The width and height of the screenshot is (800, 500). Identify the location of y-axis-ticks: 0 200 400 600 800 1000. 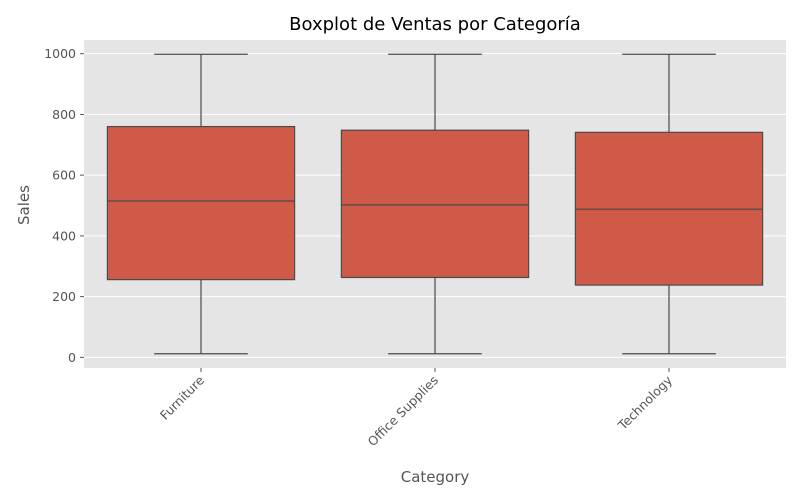
(64, 205).